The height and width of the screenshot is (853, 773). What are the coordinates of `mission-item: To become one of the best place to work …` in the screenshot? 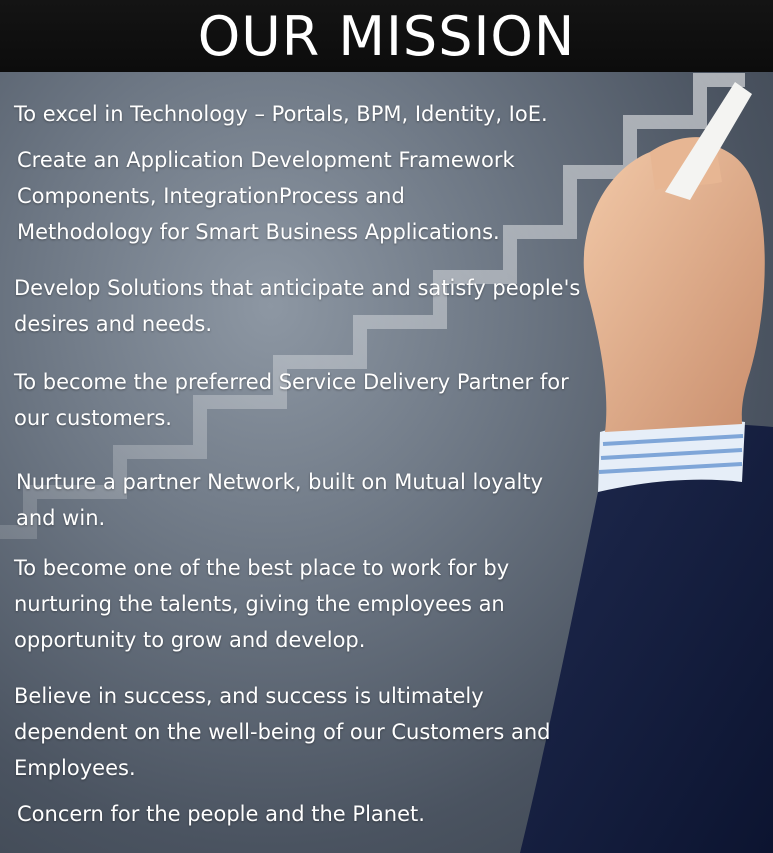 It's located at (262, 604).